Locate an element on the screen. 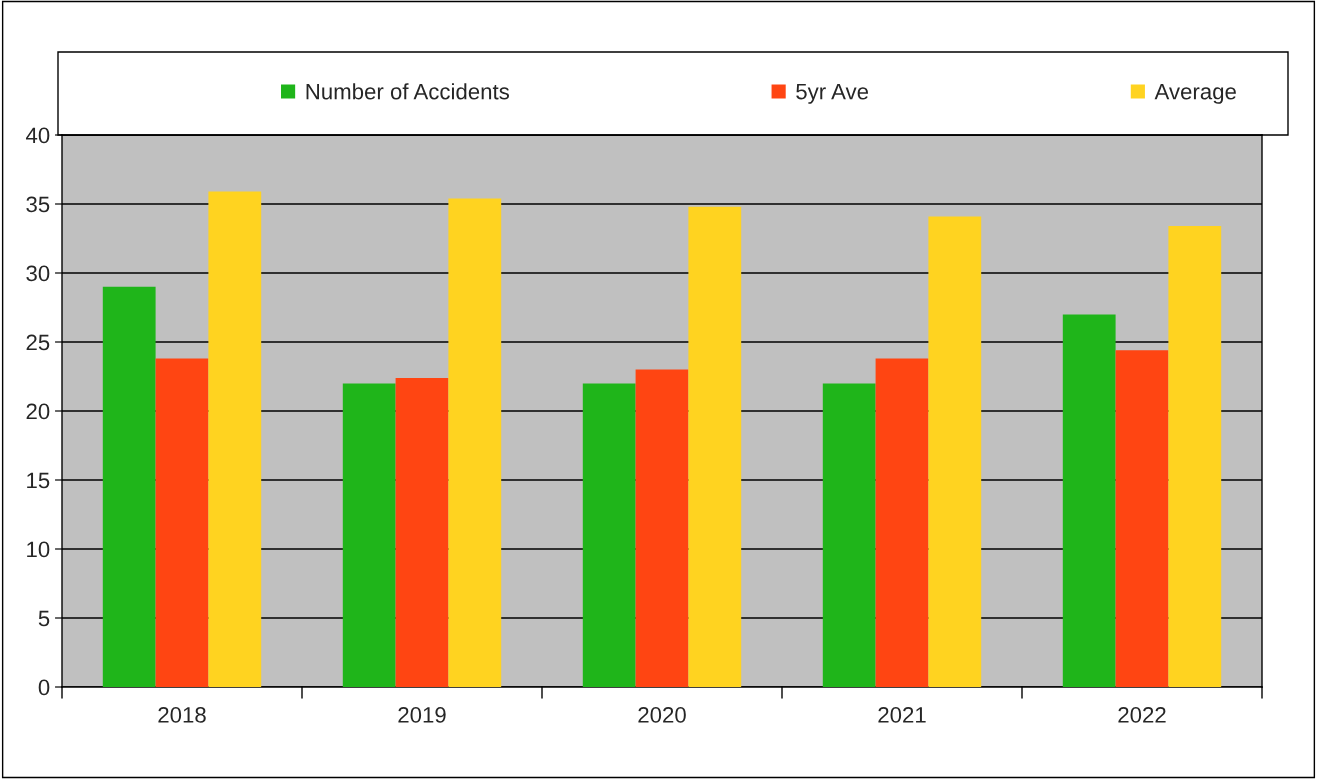 Image resolution: width=1317 pixels, height=779 pixels. x-tick-label: 2021 is located at coordinates (902, 715).